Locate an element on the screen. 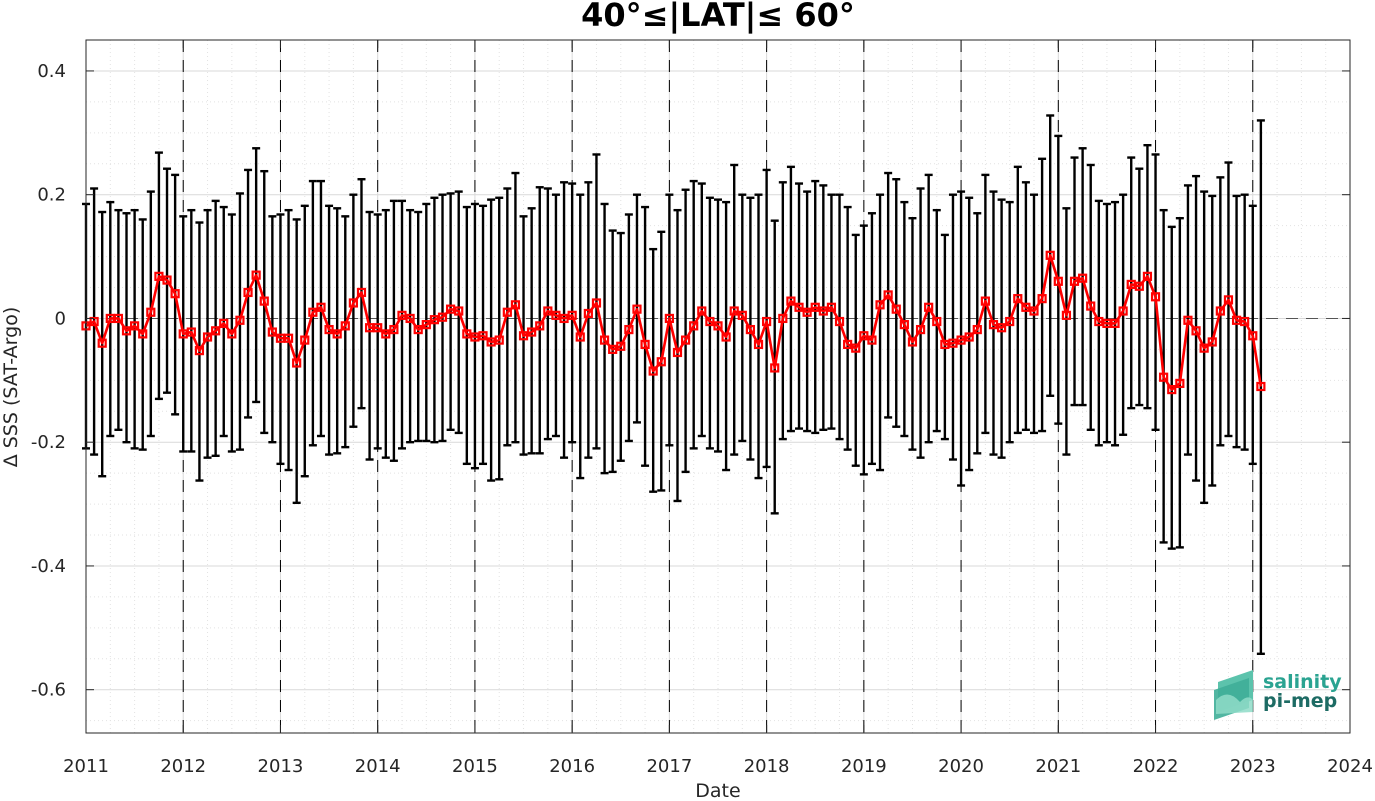 Image resolution: width=1375 pixels, height=801 pixels. x-tick-label: 2023 is located at coordinates (1253, 766).